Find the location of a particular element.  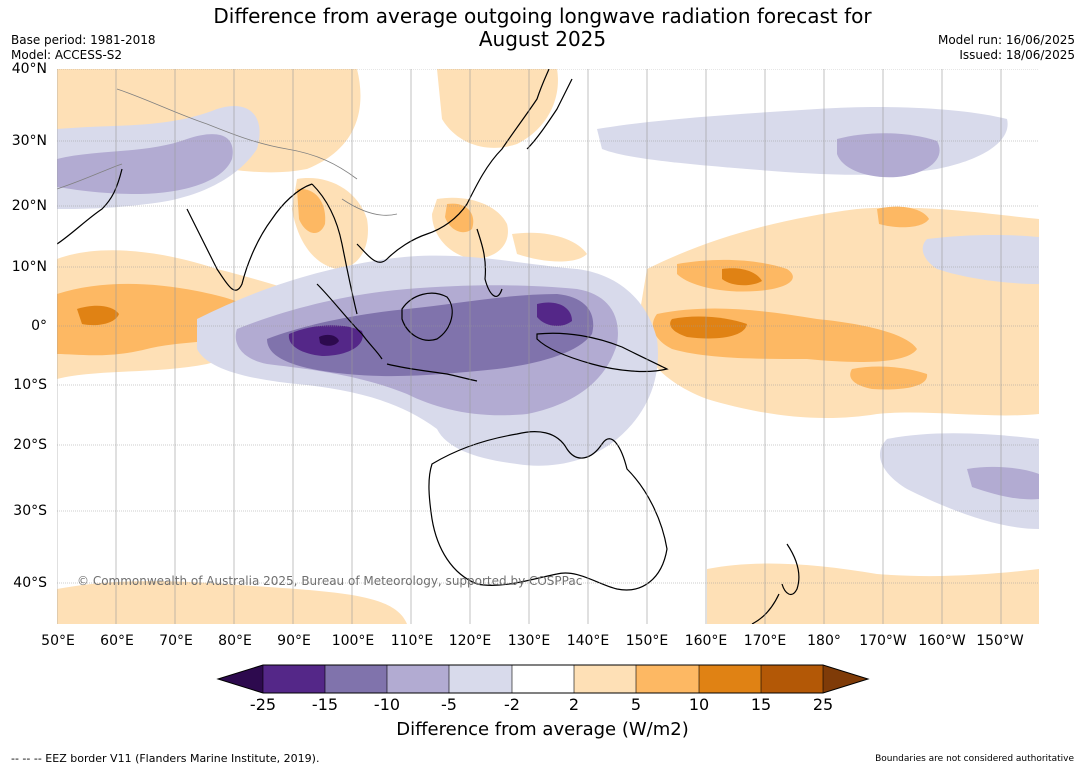

issued-date: Issued: 18/06/2025 is located at coordinates (1017, 55).